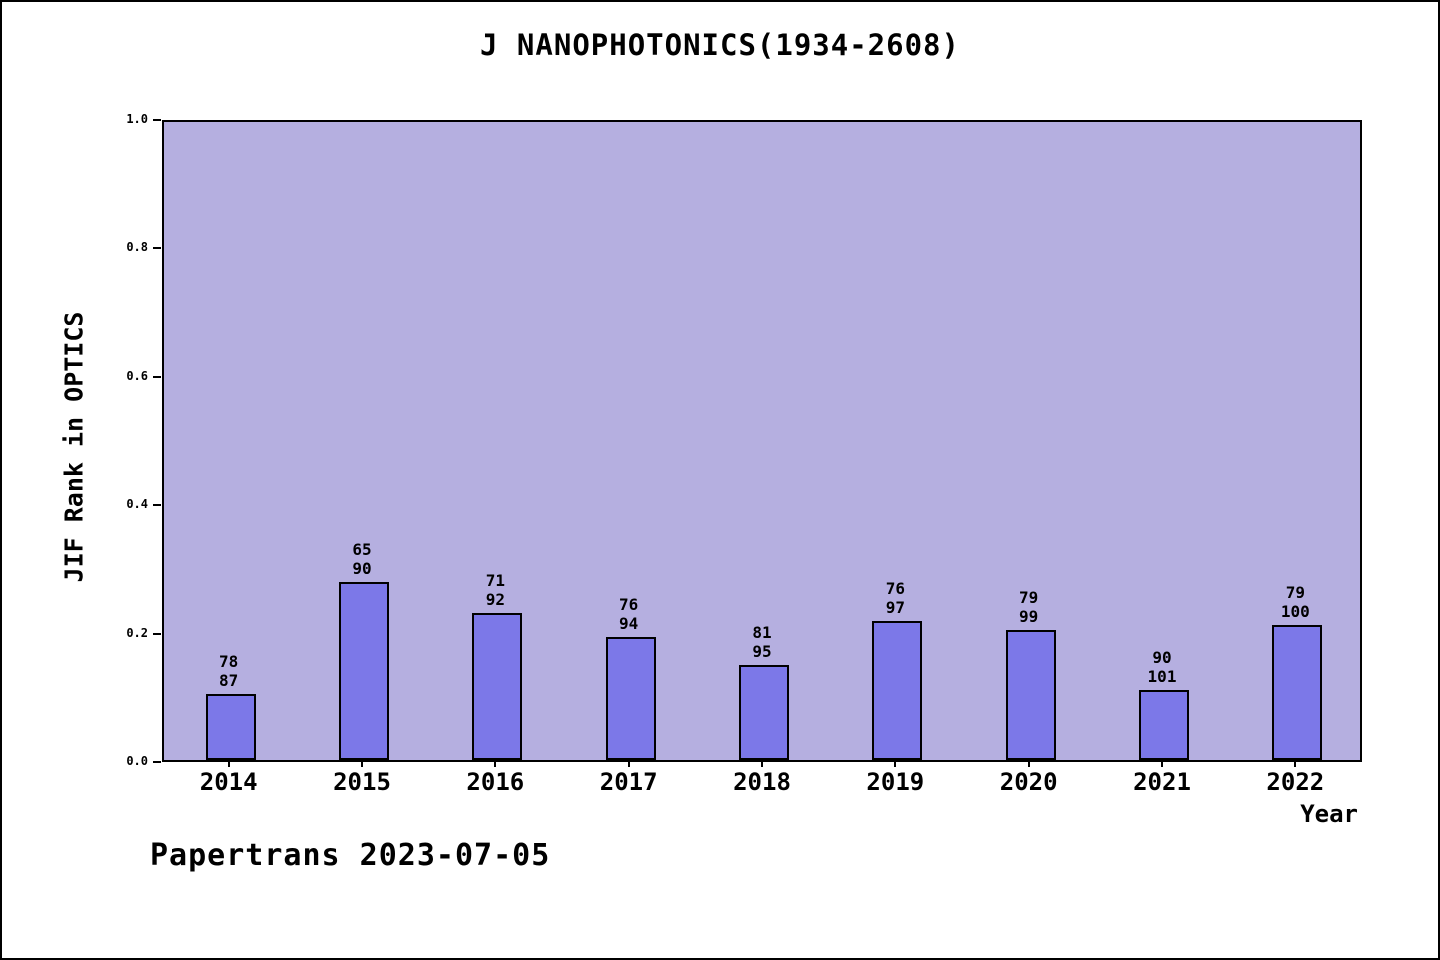 This screenshot has width=1440, height=960. What do you see at coordinates (1029, 607) in the screenshot?
I see `bar-value-label-2020: 79 99` at bounding box center [1029, 607].